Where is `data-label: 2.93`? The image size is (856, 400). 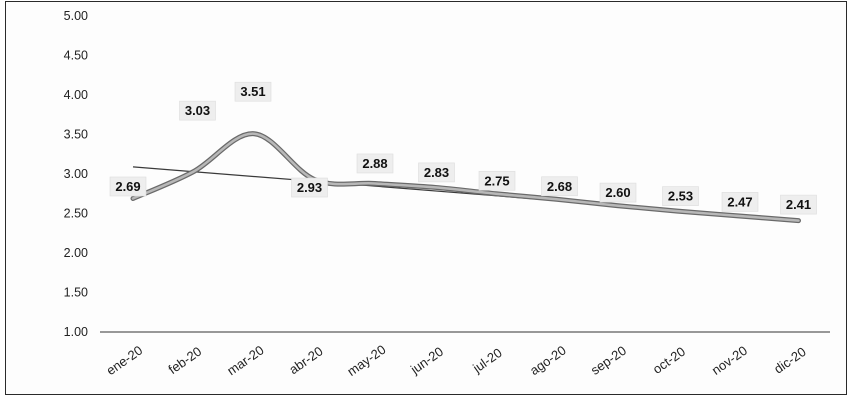
data-label: 2.93 is located at coordinates (309, 187).